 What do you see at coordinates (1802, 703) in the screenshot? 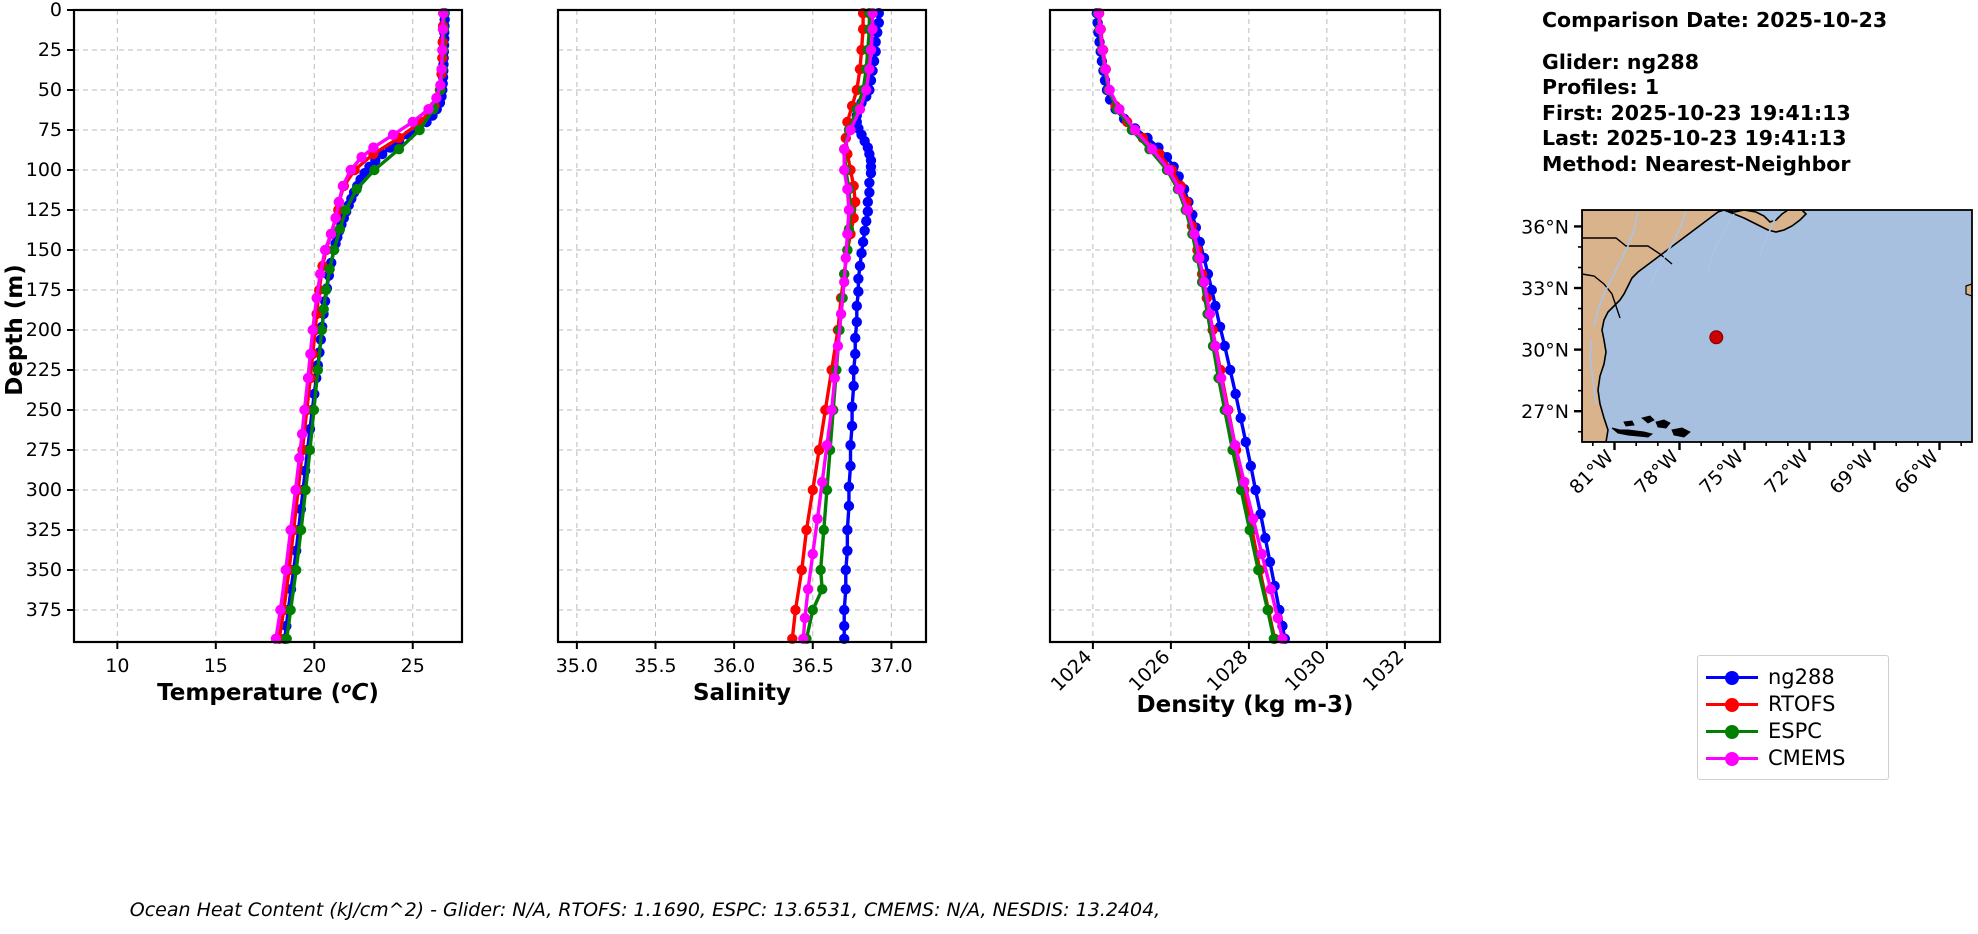
I see `legend-label-1: RTOFS` at bounding box center [1802, 703].